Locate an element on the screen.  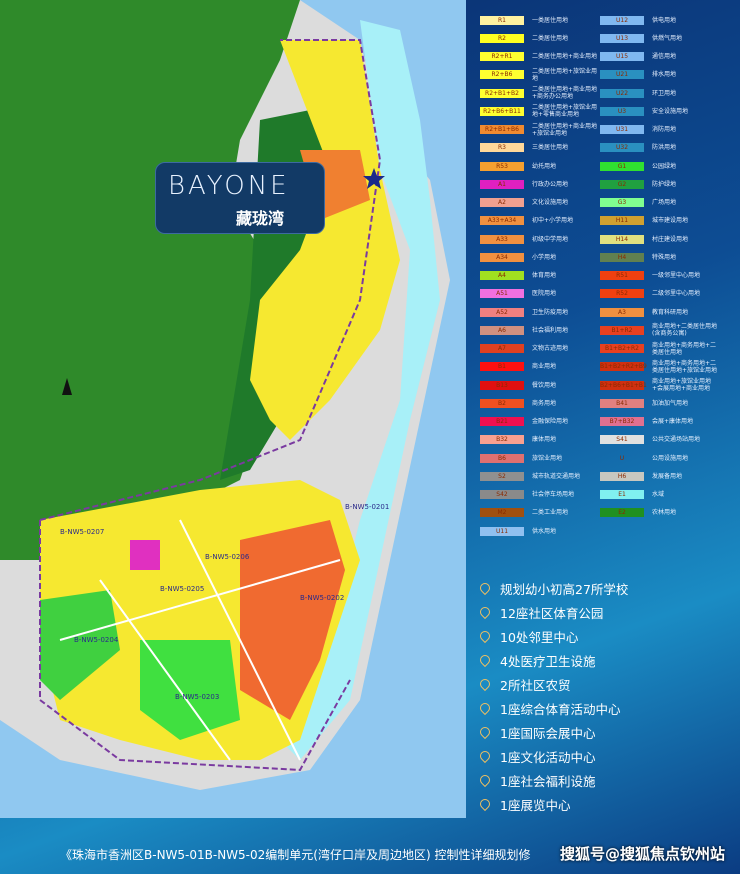
road-line is located at coordinates (200, 640).